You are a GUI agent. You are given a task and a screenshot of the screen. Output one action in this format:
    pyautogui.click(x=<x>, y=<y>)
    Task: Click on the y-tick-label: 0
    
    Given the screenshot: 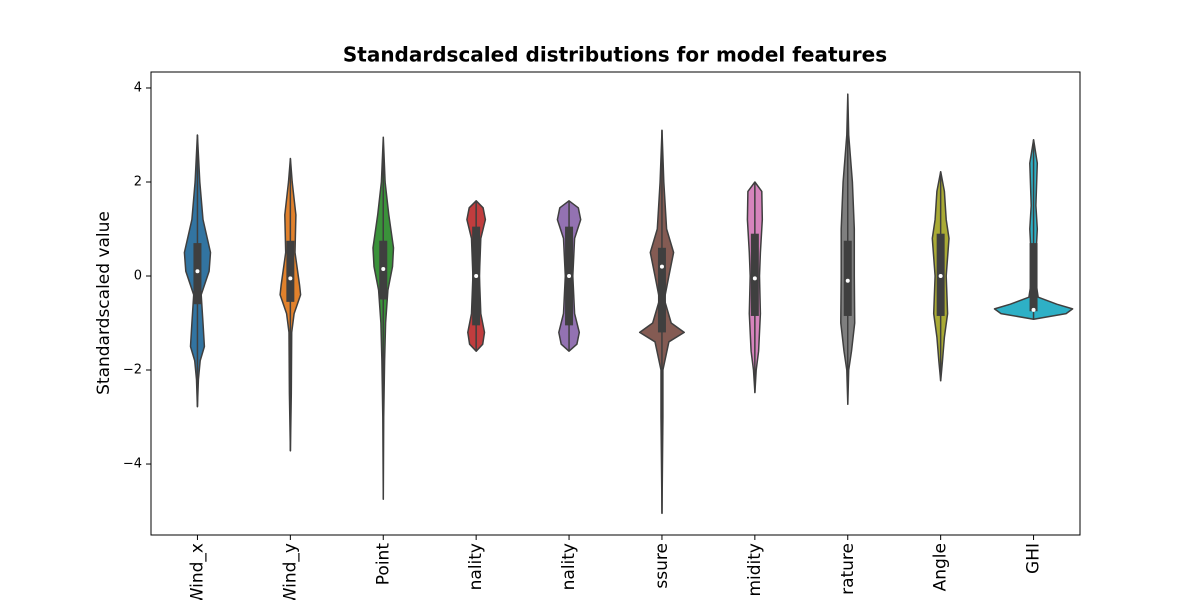 What is the action you would take?
    pyautogui.click(x=138, y=276)
    